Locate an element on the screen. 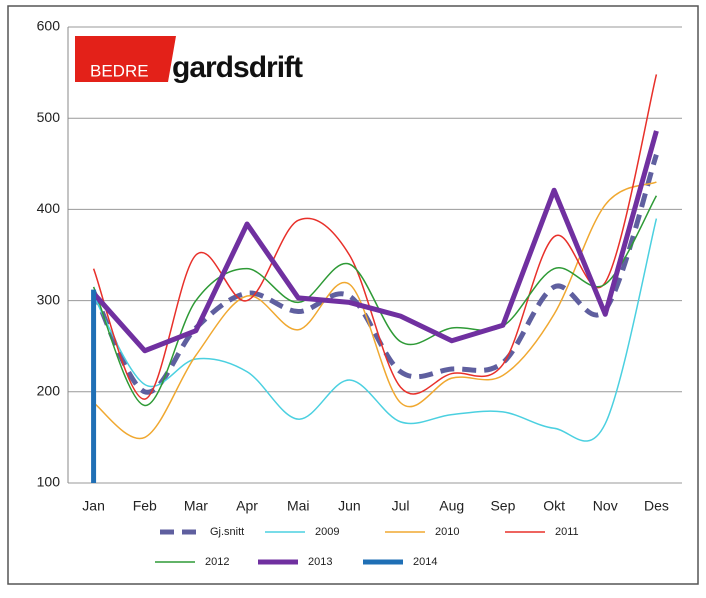 This screenshot has width=706, height=598. x-tick-label: Jan is located at coordinates (93, 506).